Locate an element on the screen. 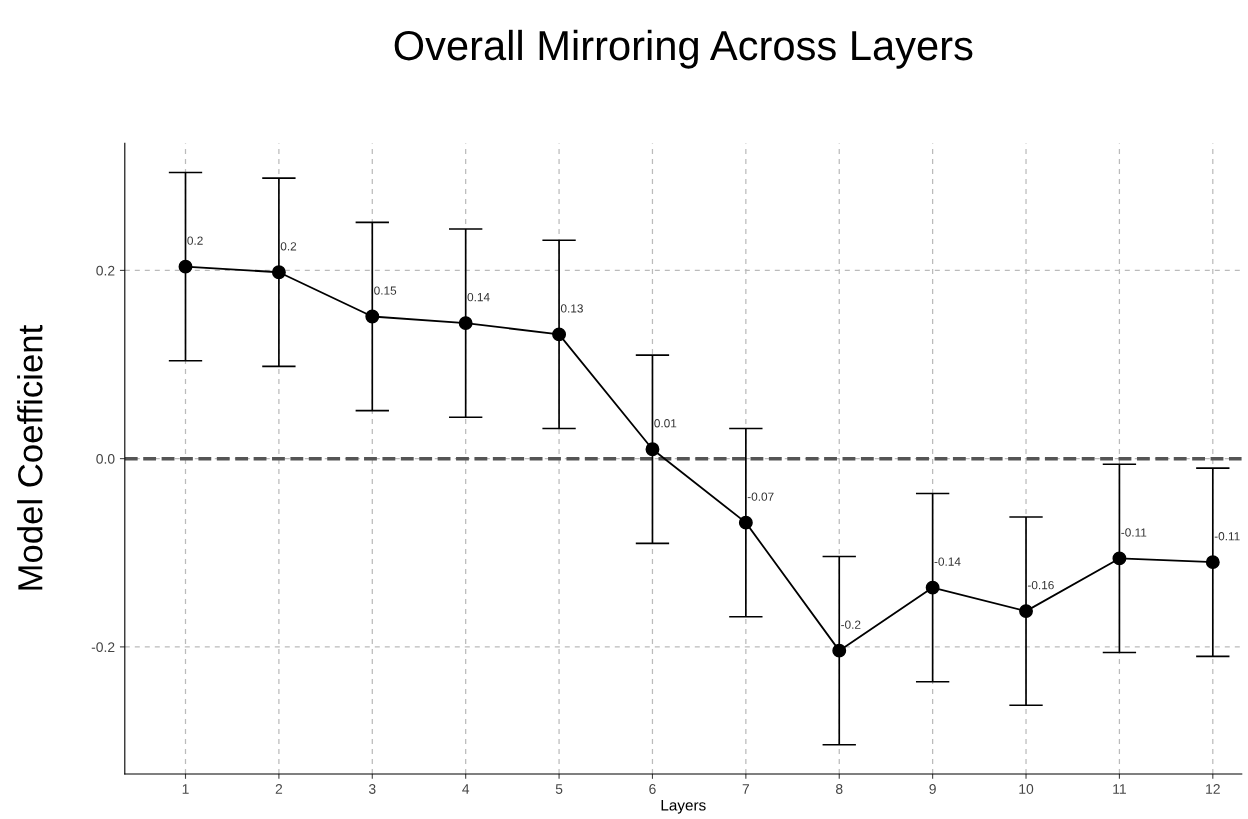 This screenshot has height=819, width=1248. x-axis-title: Layers is located at coordinates (683, 806).